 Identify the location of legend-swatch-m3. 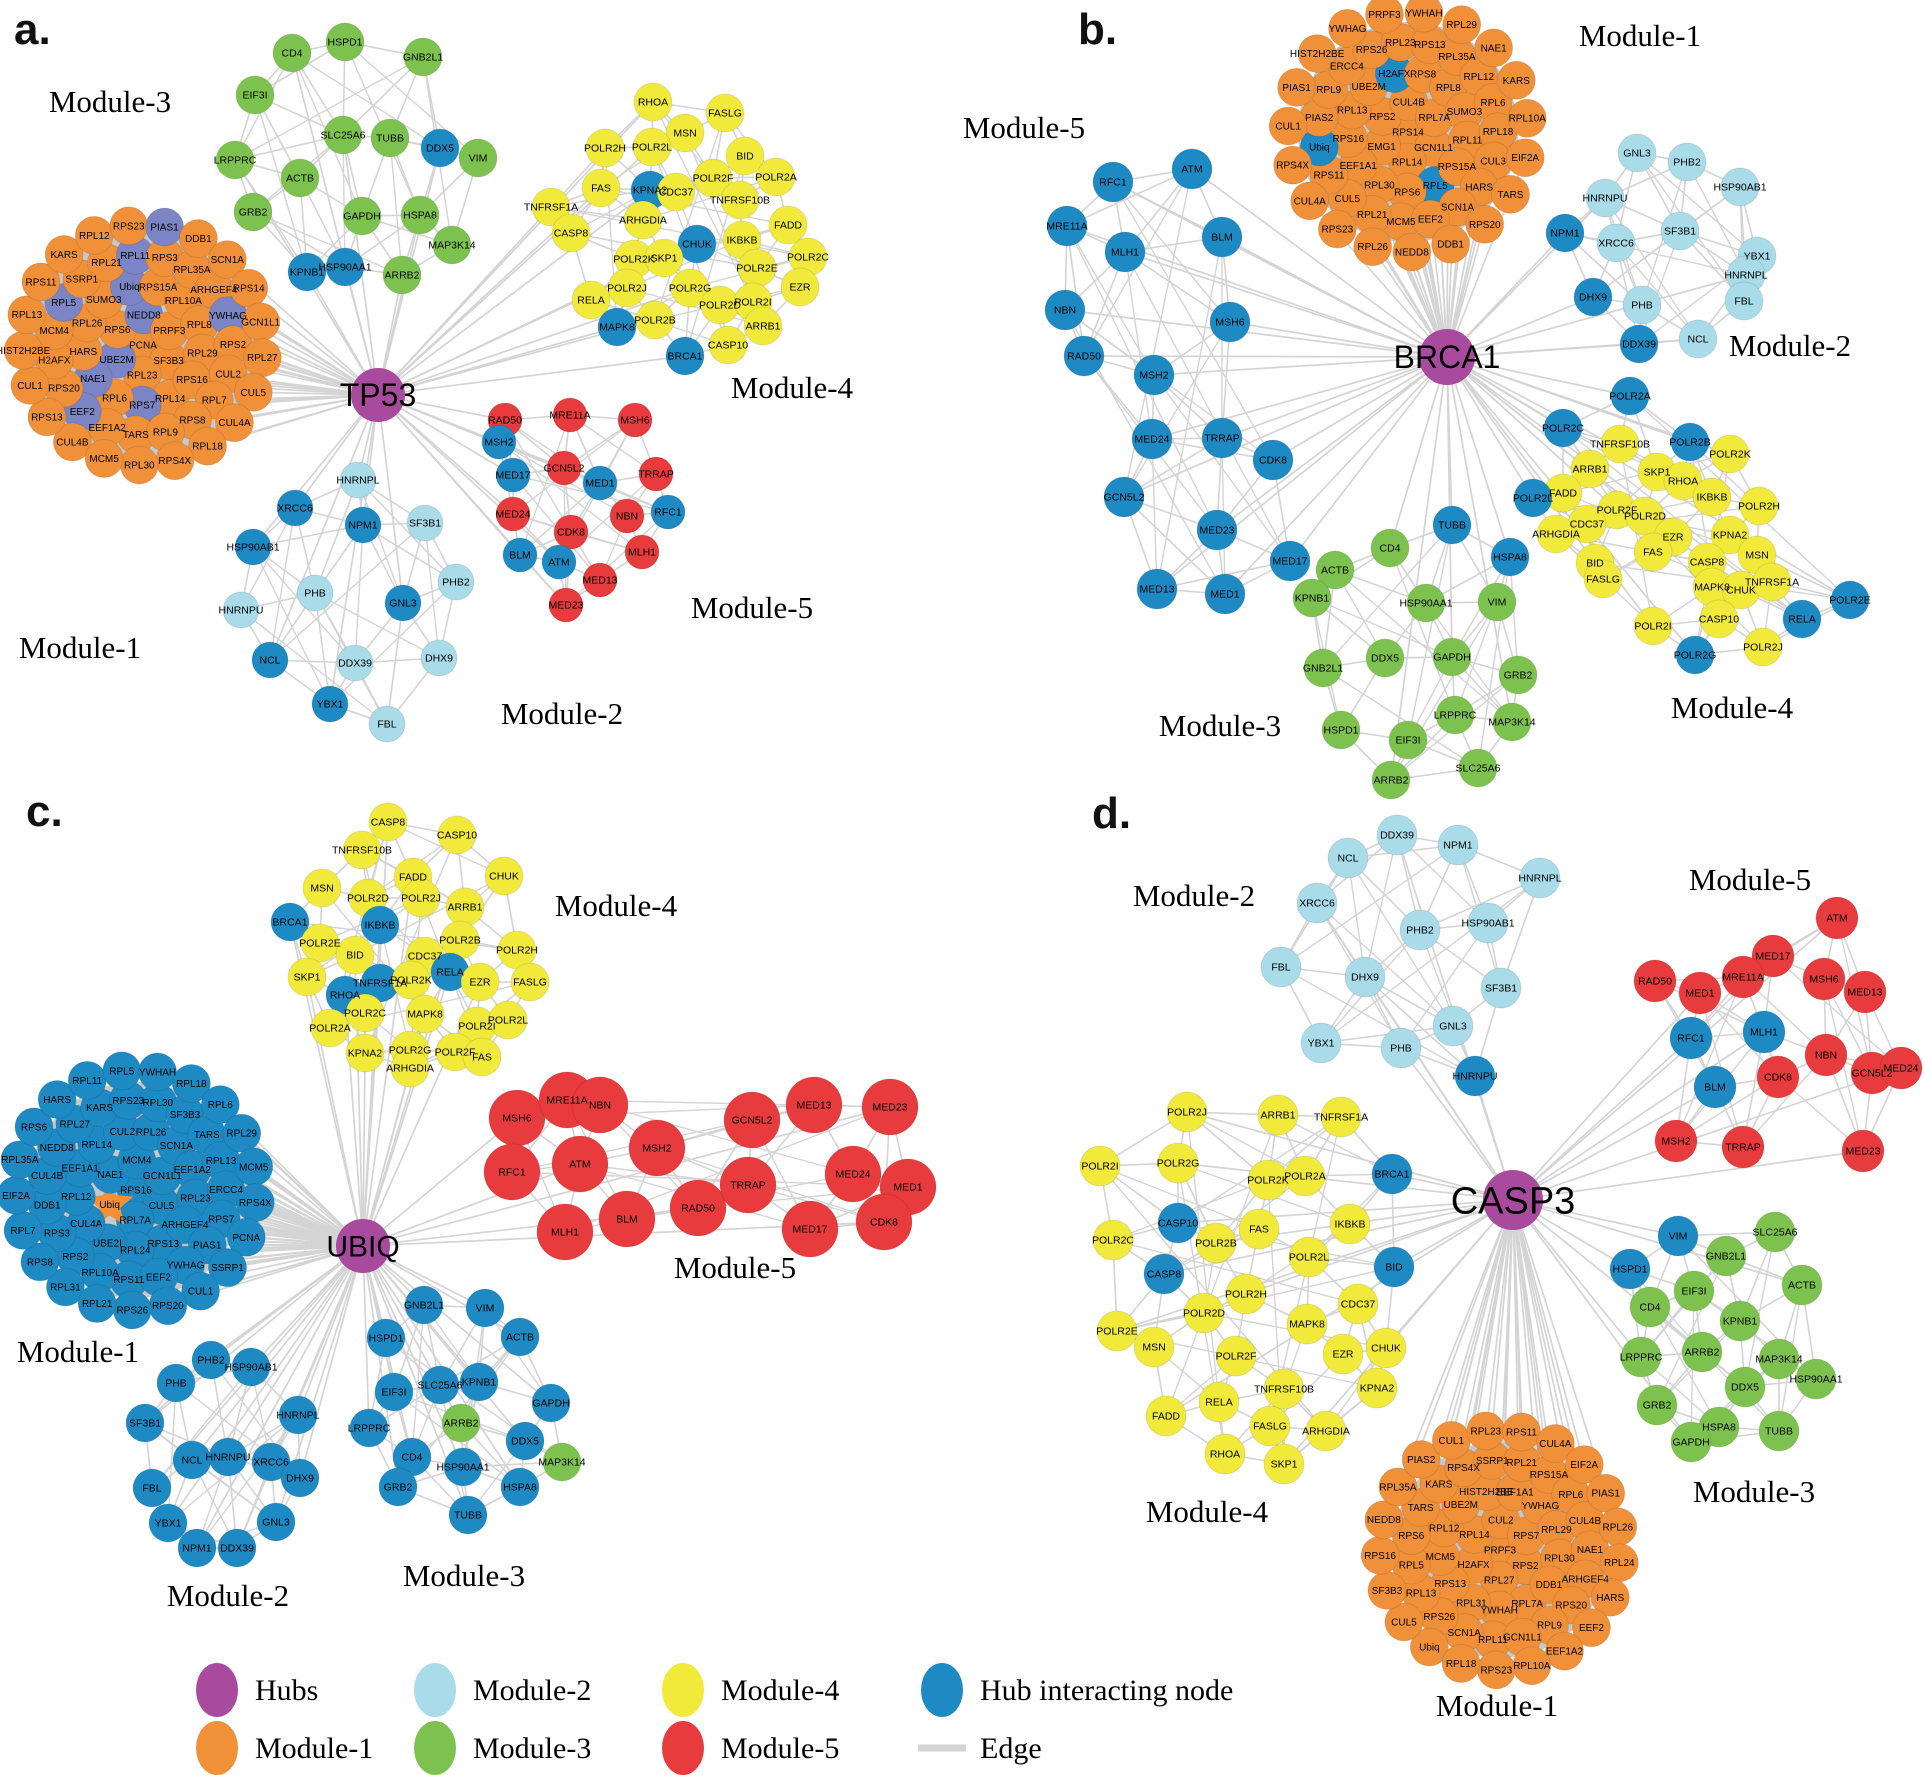
(435, 1748).